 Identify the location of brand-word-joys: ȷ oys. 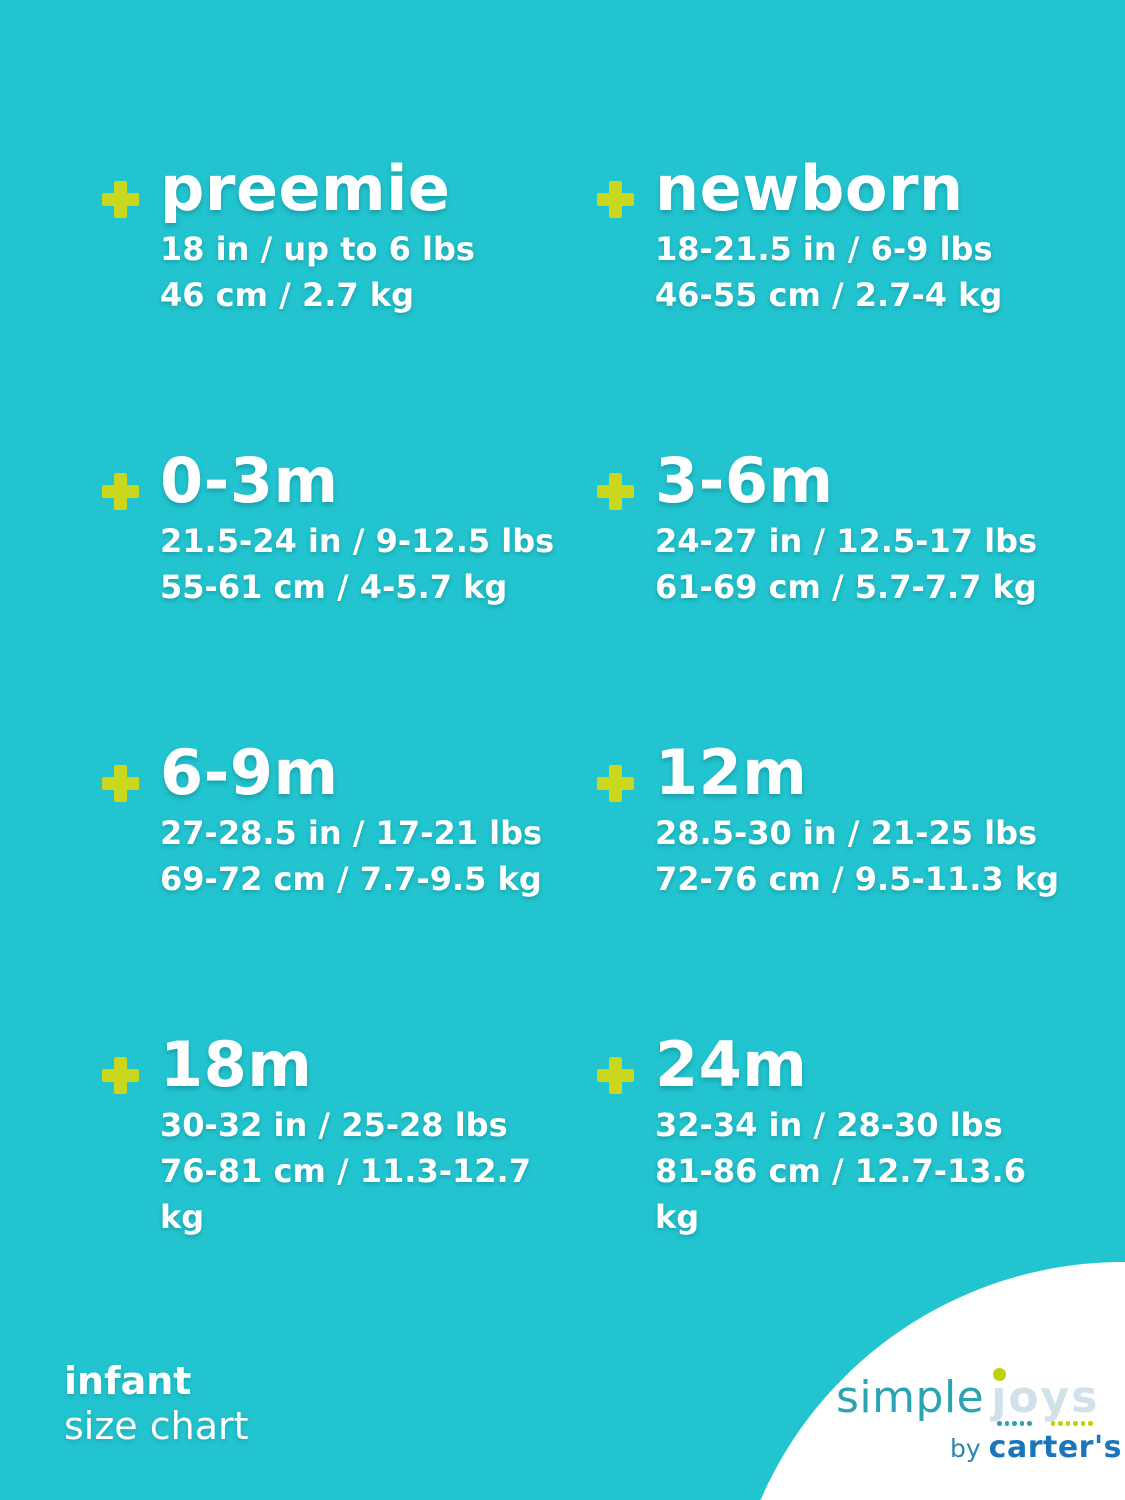
(1045, 1394).